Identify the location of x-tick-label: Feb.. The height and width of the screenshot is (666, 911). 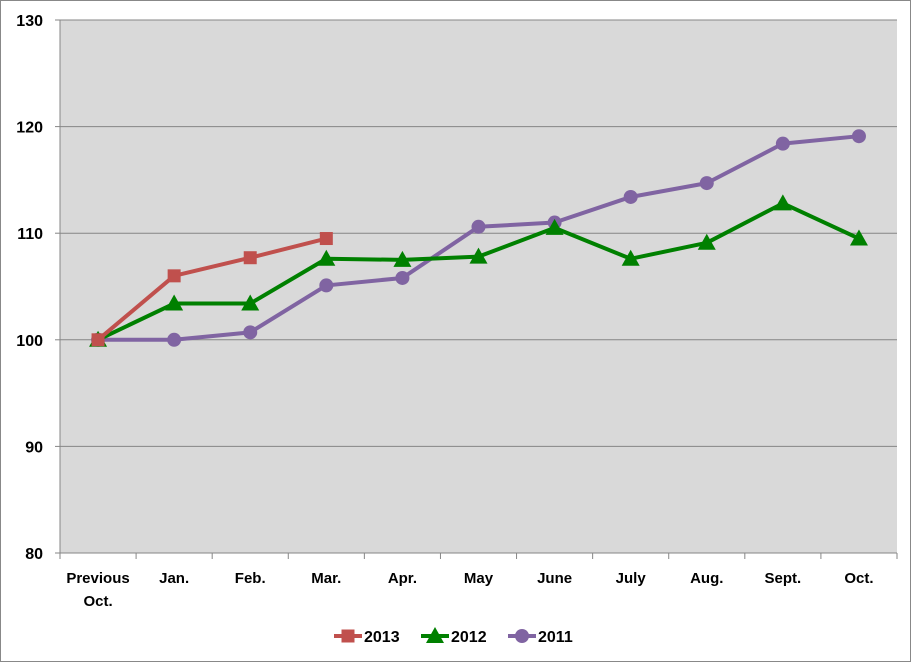
(250, 578).